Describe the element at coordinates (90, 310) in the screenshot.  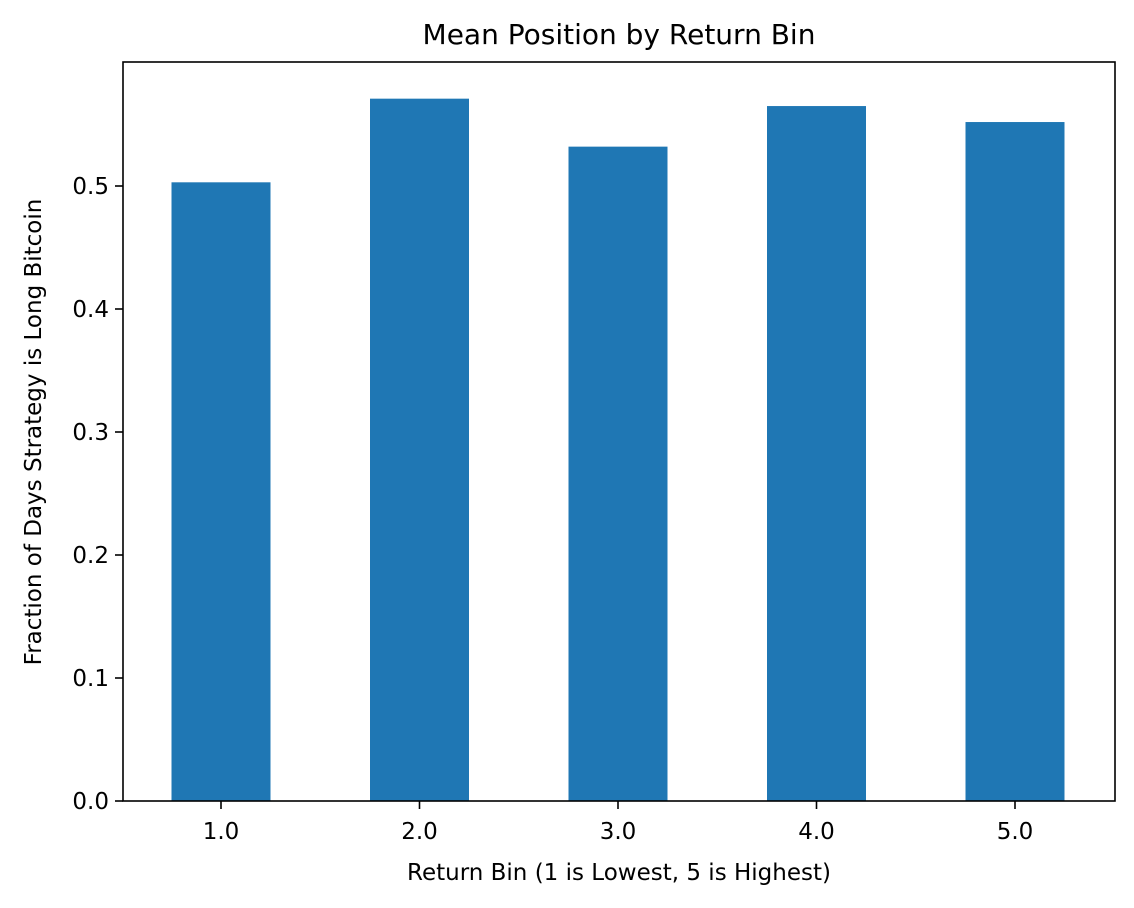
I see `y-tick-label: 0.4` at that location.